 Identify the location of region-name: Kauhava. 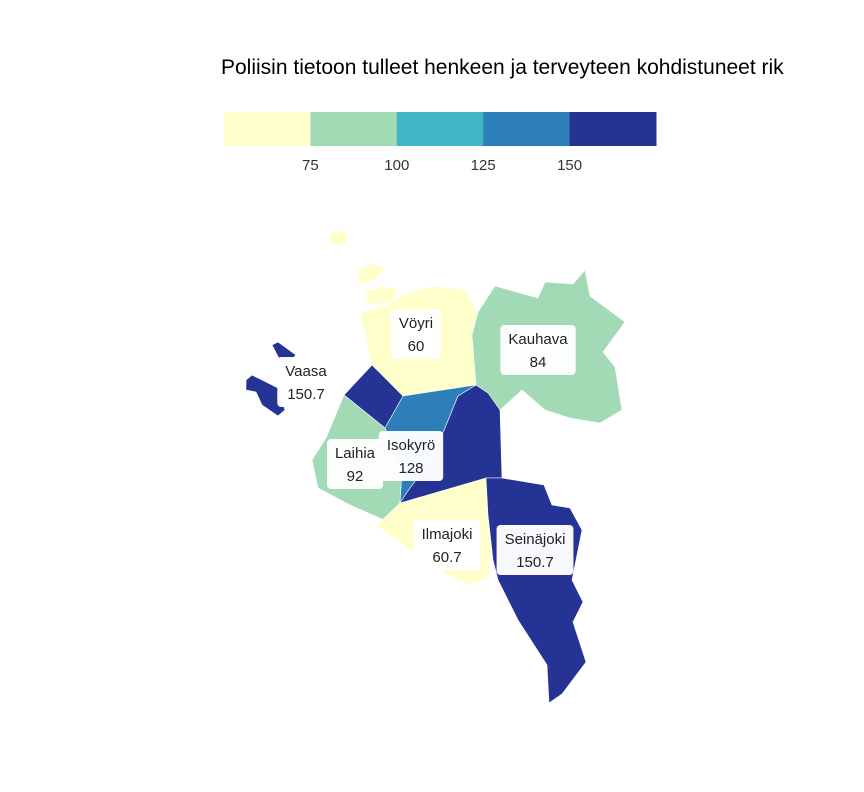
(538, 339).